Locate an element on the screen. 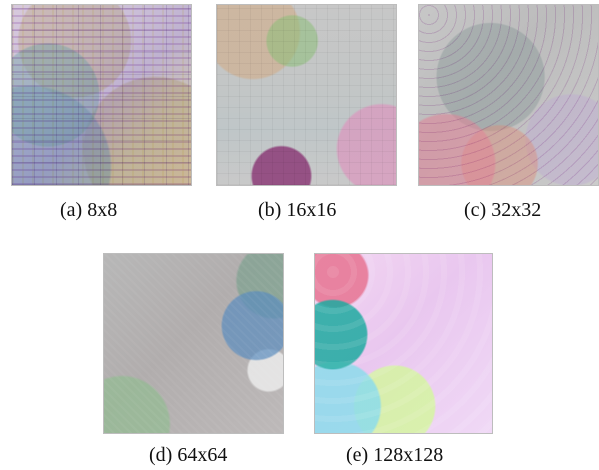 This screenshot has height=470, width=599. caption-b: (b) 16x16 is located at coordinates (297, 210).